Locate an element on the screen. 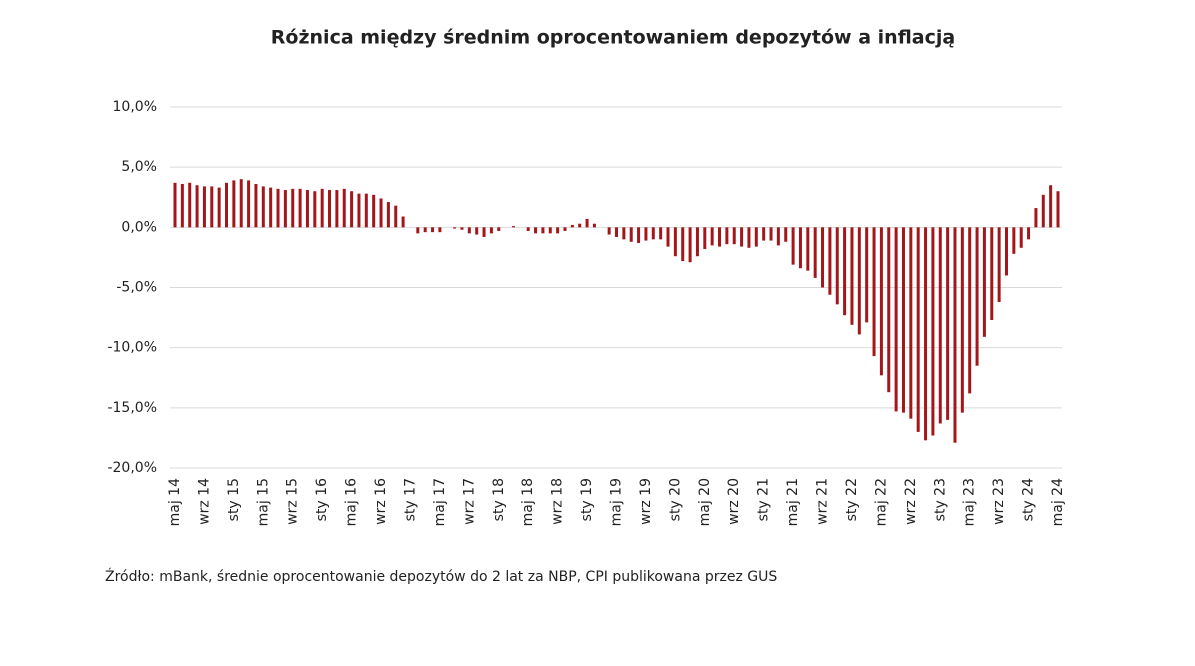 The image size is (1195, 666). y-tick-label: -5,0% is located at coordinates (136, 288).